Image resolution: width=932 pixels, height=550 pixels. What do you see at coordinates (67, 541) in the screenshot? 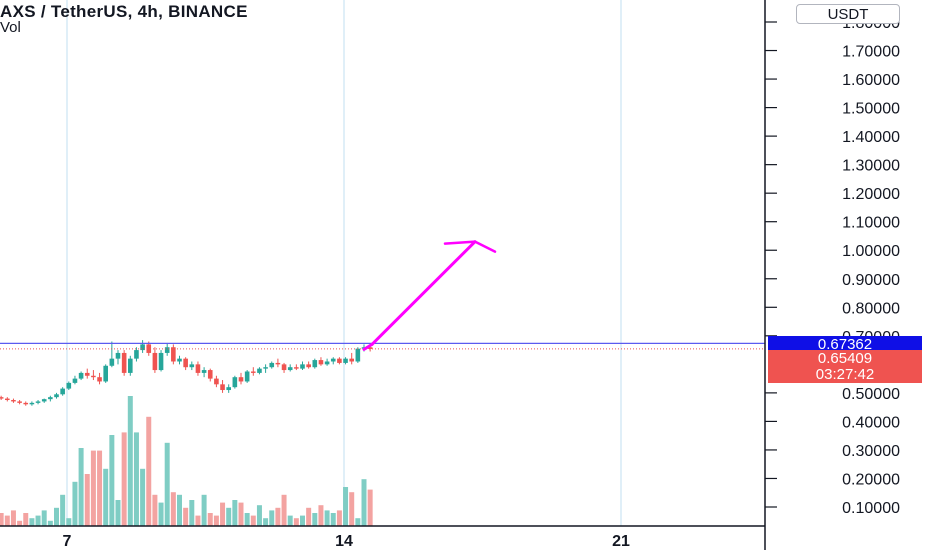
I see `time-tick-label: 7` at bounding box center [67, 541].